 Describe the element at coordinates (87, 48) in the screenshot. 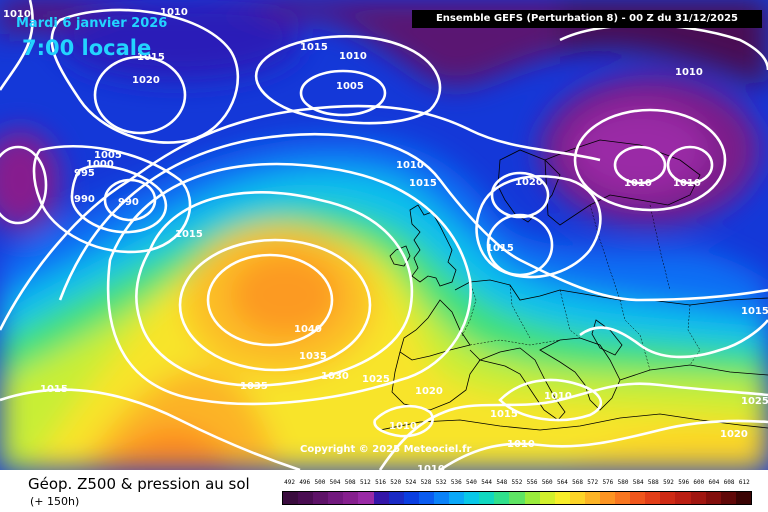

I see `forecast-time: 7:00 locale` at that location.